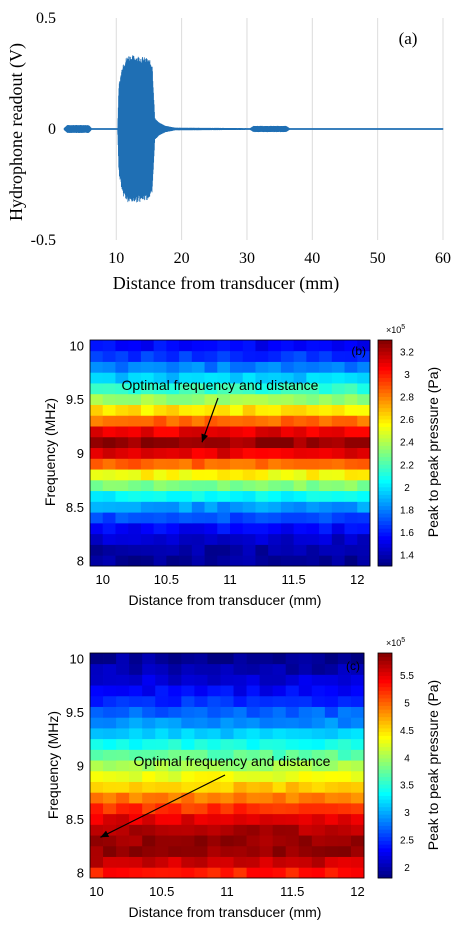 The image size is (453, 925). I want to click on x-tick-label: 11.5, so click(293, 579).